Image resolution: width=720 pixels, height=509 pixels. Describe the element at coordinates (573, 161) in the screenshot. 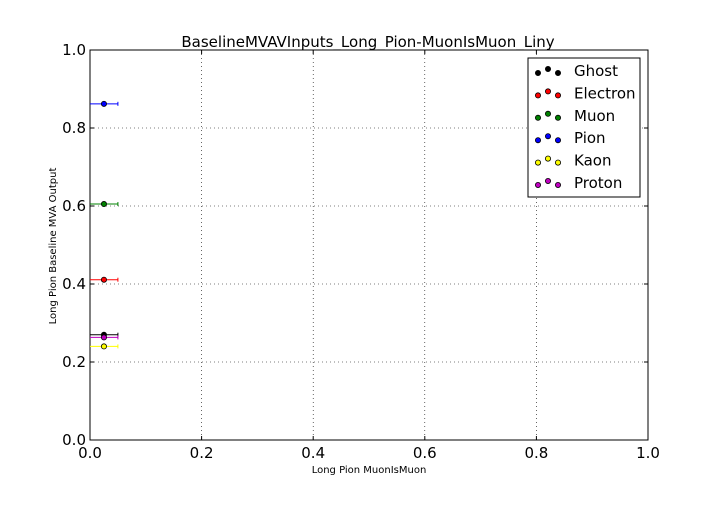

I see `legend-item-kaon: Kaon` at that location.